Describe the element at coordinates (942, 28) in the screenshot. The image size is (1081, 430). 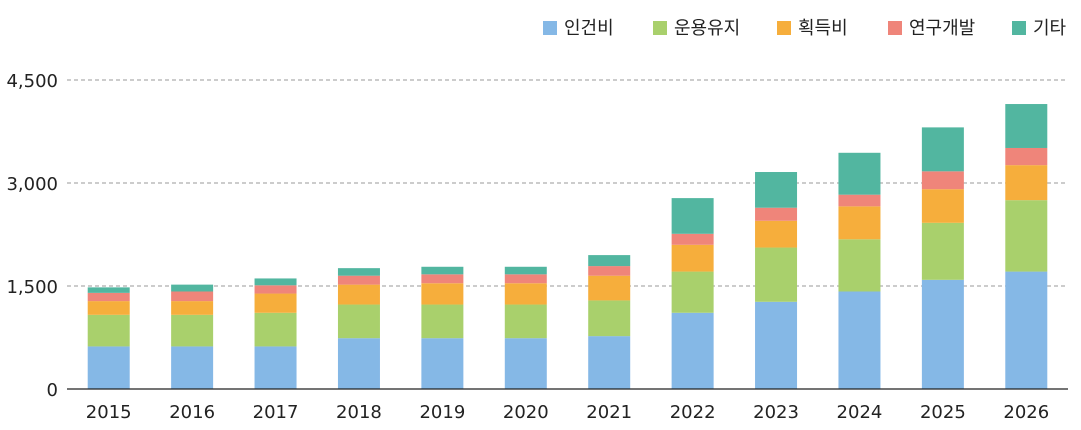
I see `legend-label: 연구개발` at that location.